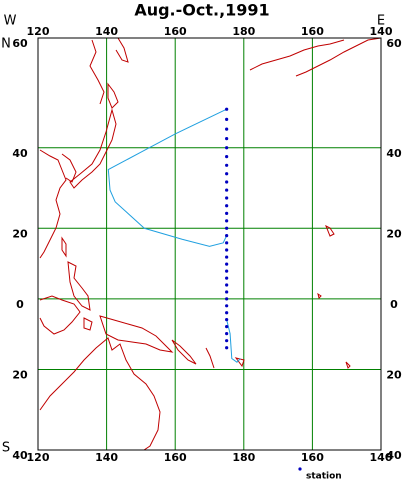 Image resolution: width=404 pixels, height=480 pixels. What do you see at coordinates (6, 448) in the screenshot?
I see `south-label: S` at bounding box center [6, 448].